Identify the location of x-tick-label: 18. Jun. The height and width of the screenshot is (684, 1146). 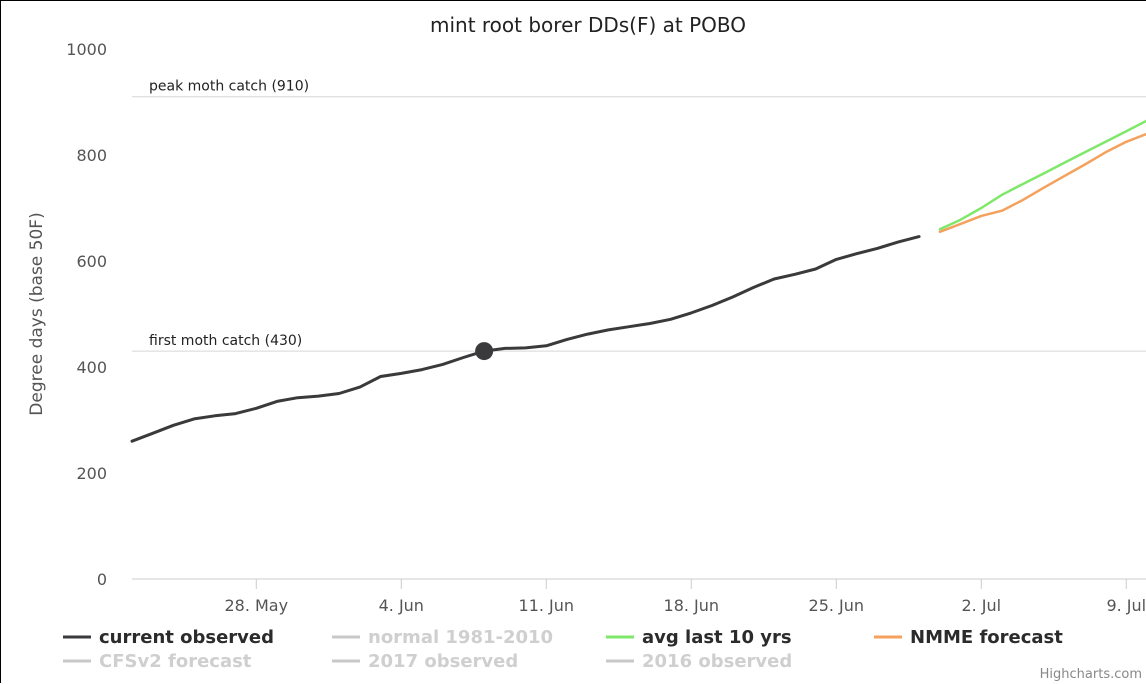
(692, 605).